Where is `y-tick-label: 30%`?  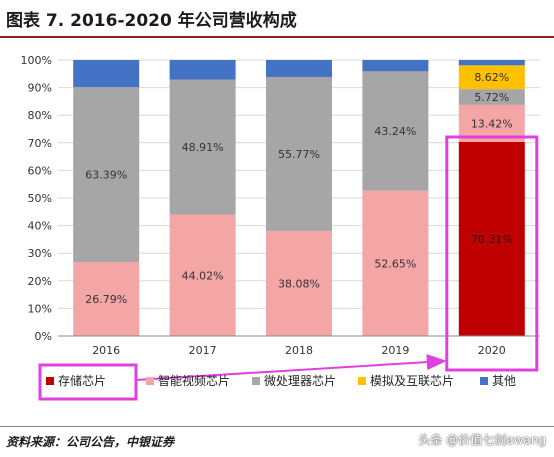
y-tick-label: 30% is located at coordinates (40, 253).